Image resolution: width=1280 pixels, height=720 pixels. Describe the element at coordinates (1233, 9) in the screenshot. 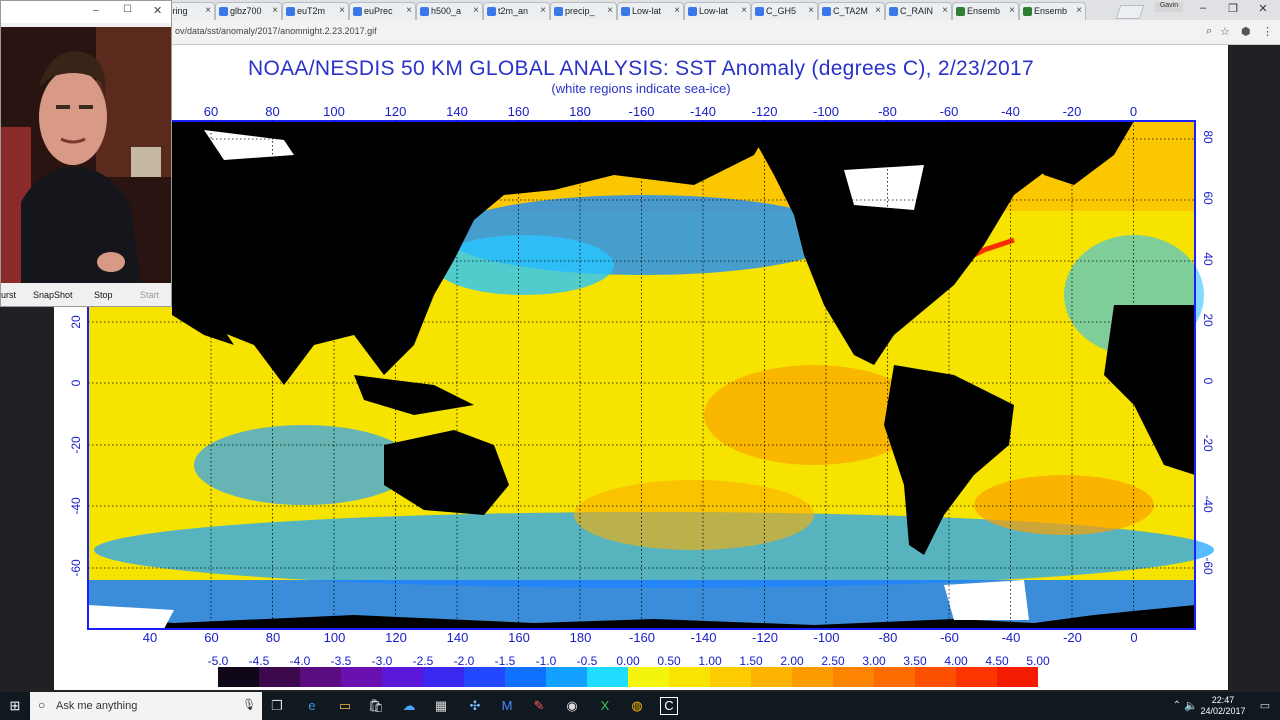

I see `restore-icon: ❐` at that location.